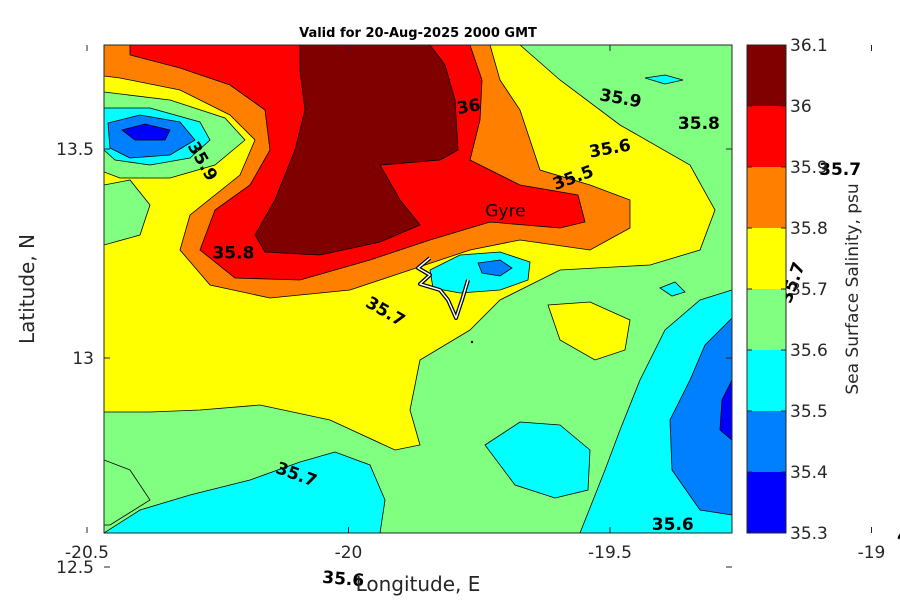  What do you see at coordinates (809, 534) in the screenshot?
I see `colorbar-tick-label: 35.3` at bounding box center [809, 534].